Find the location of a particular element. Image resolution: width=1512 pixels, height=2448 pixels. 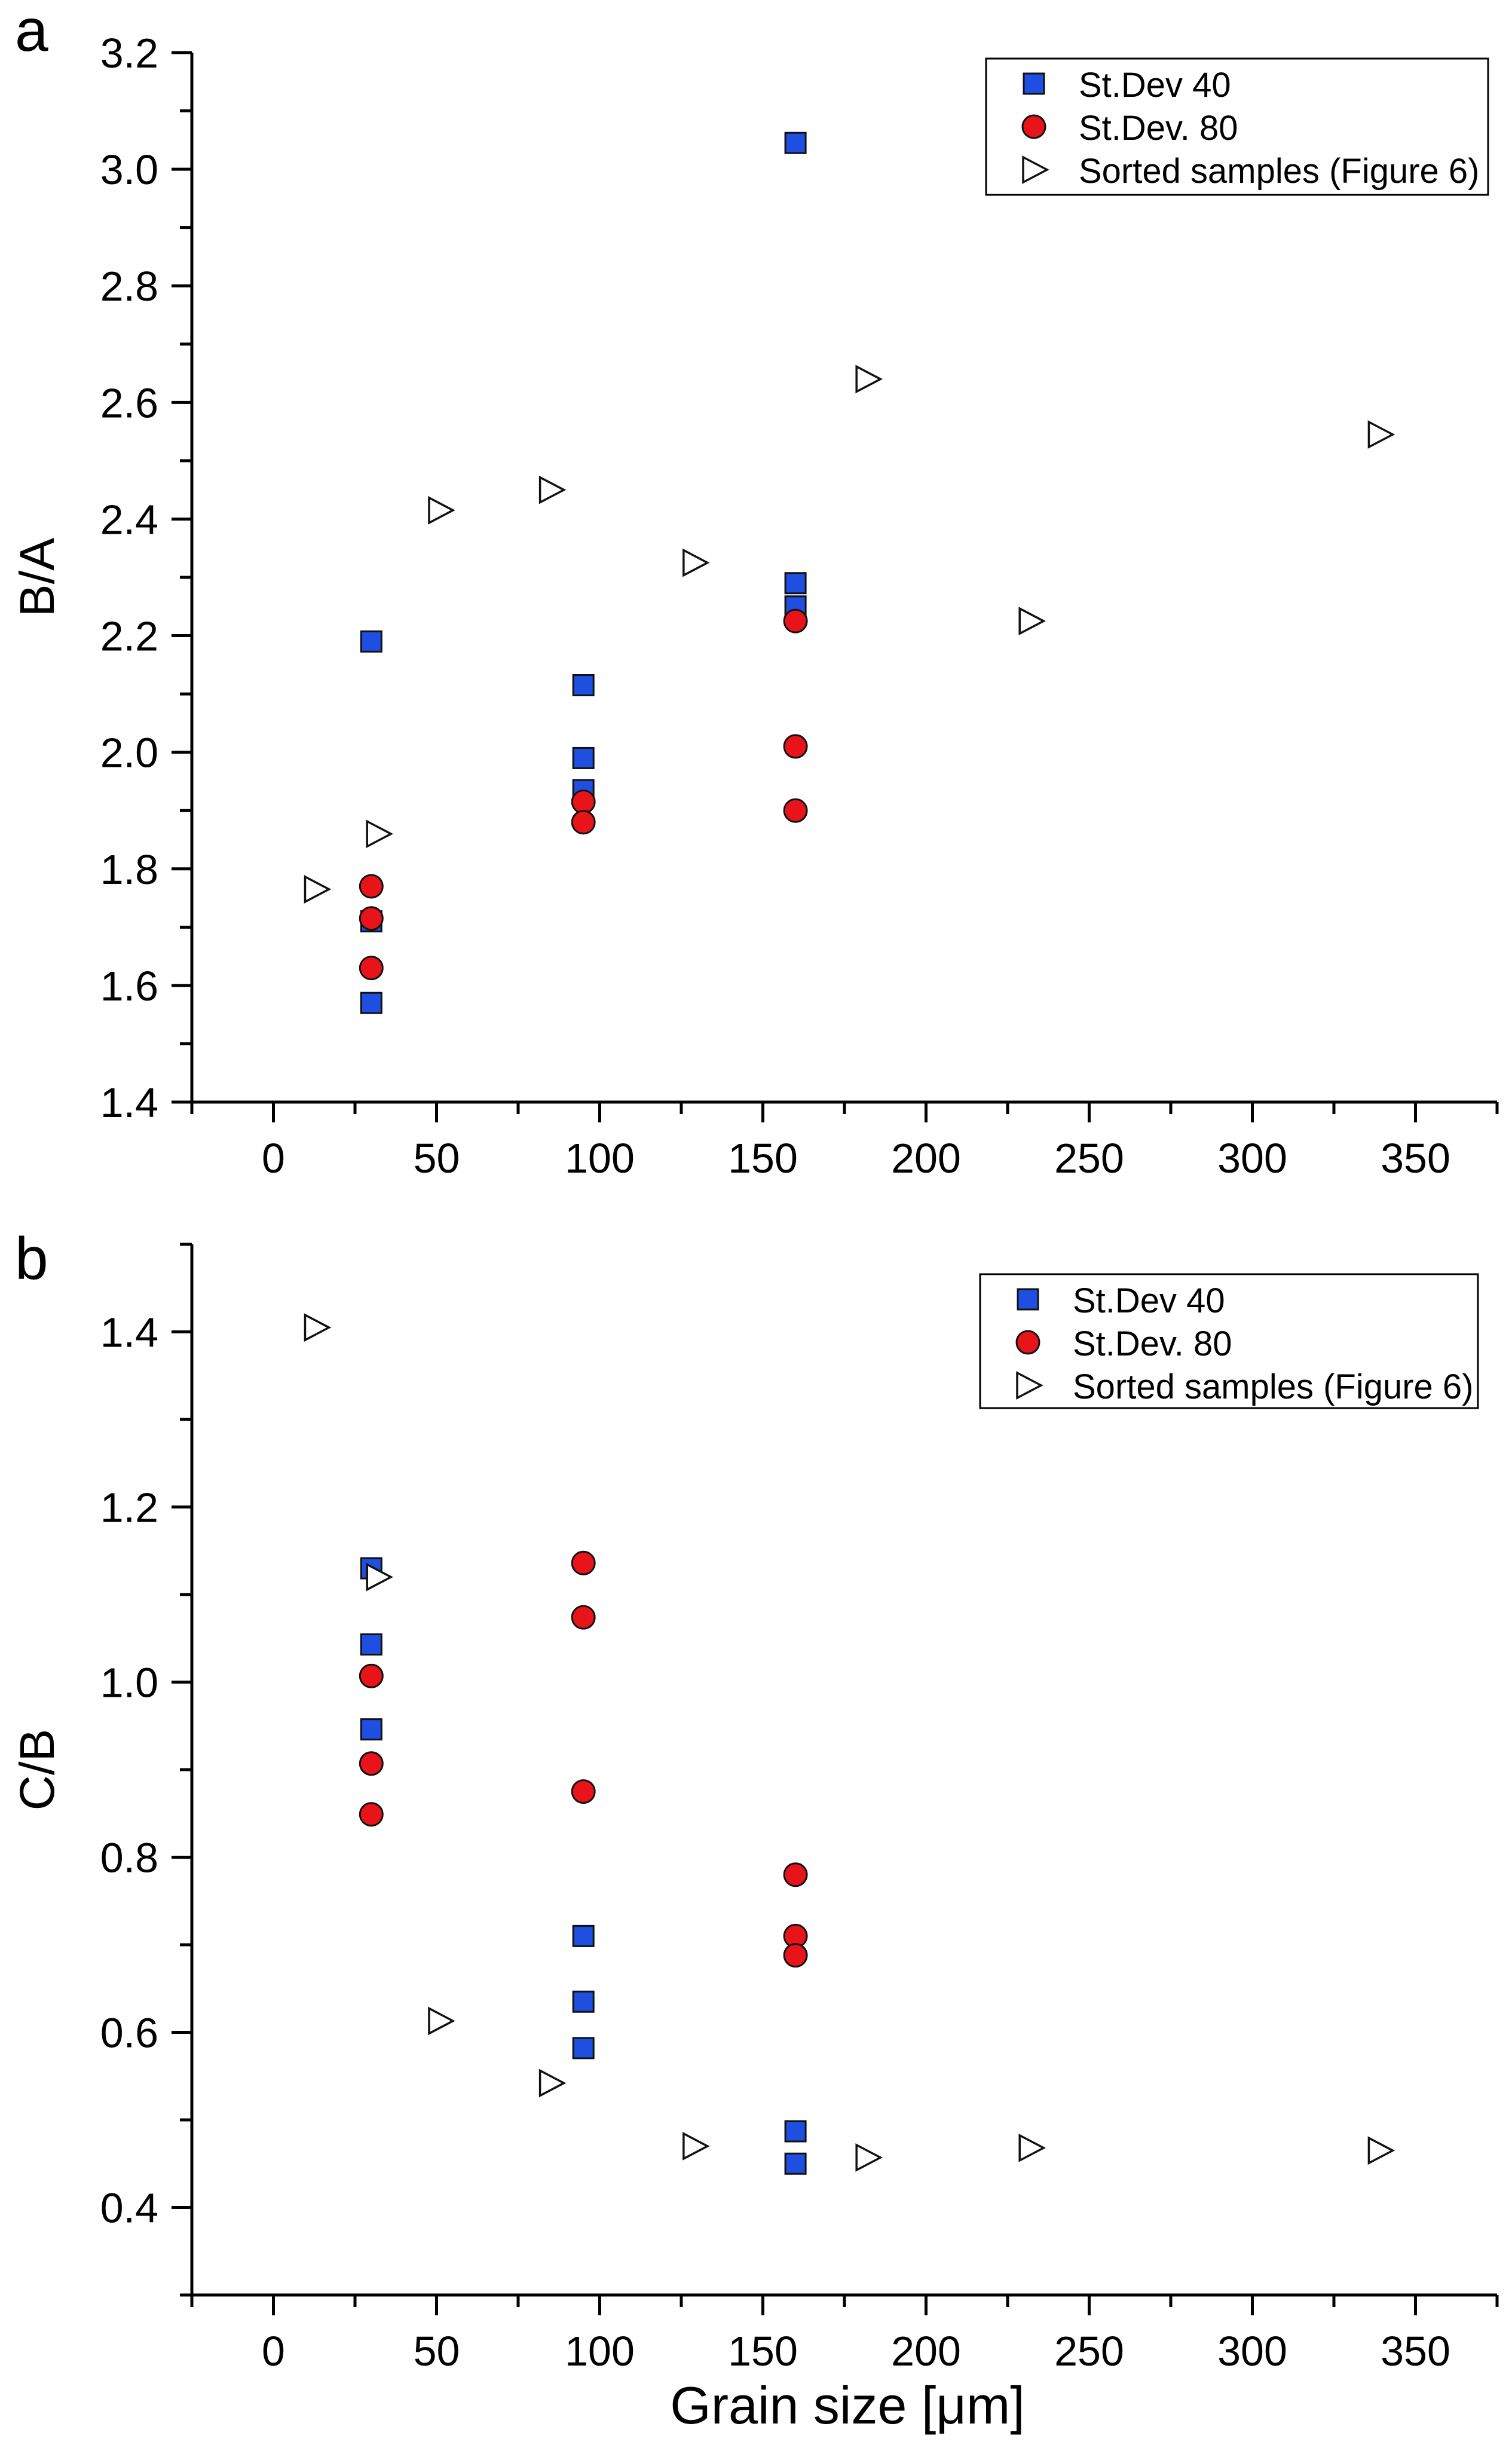

y-tick-label: 3.0 is located at coordinates (129, 169).